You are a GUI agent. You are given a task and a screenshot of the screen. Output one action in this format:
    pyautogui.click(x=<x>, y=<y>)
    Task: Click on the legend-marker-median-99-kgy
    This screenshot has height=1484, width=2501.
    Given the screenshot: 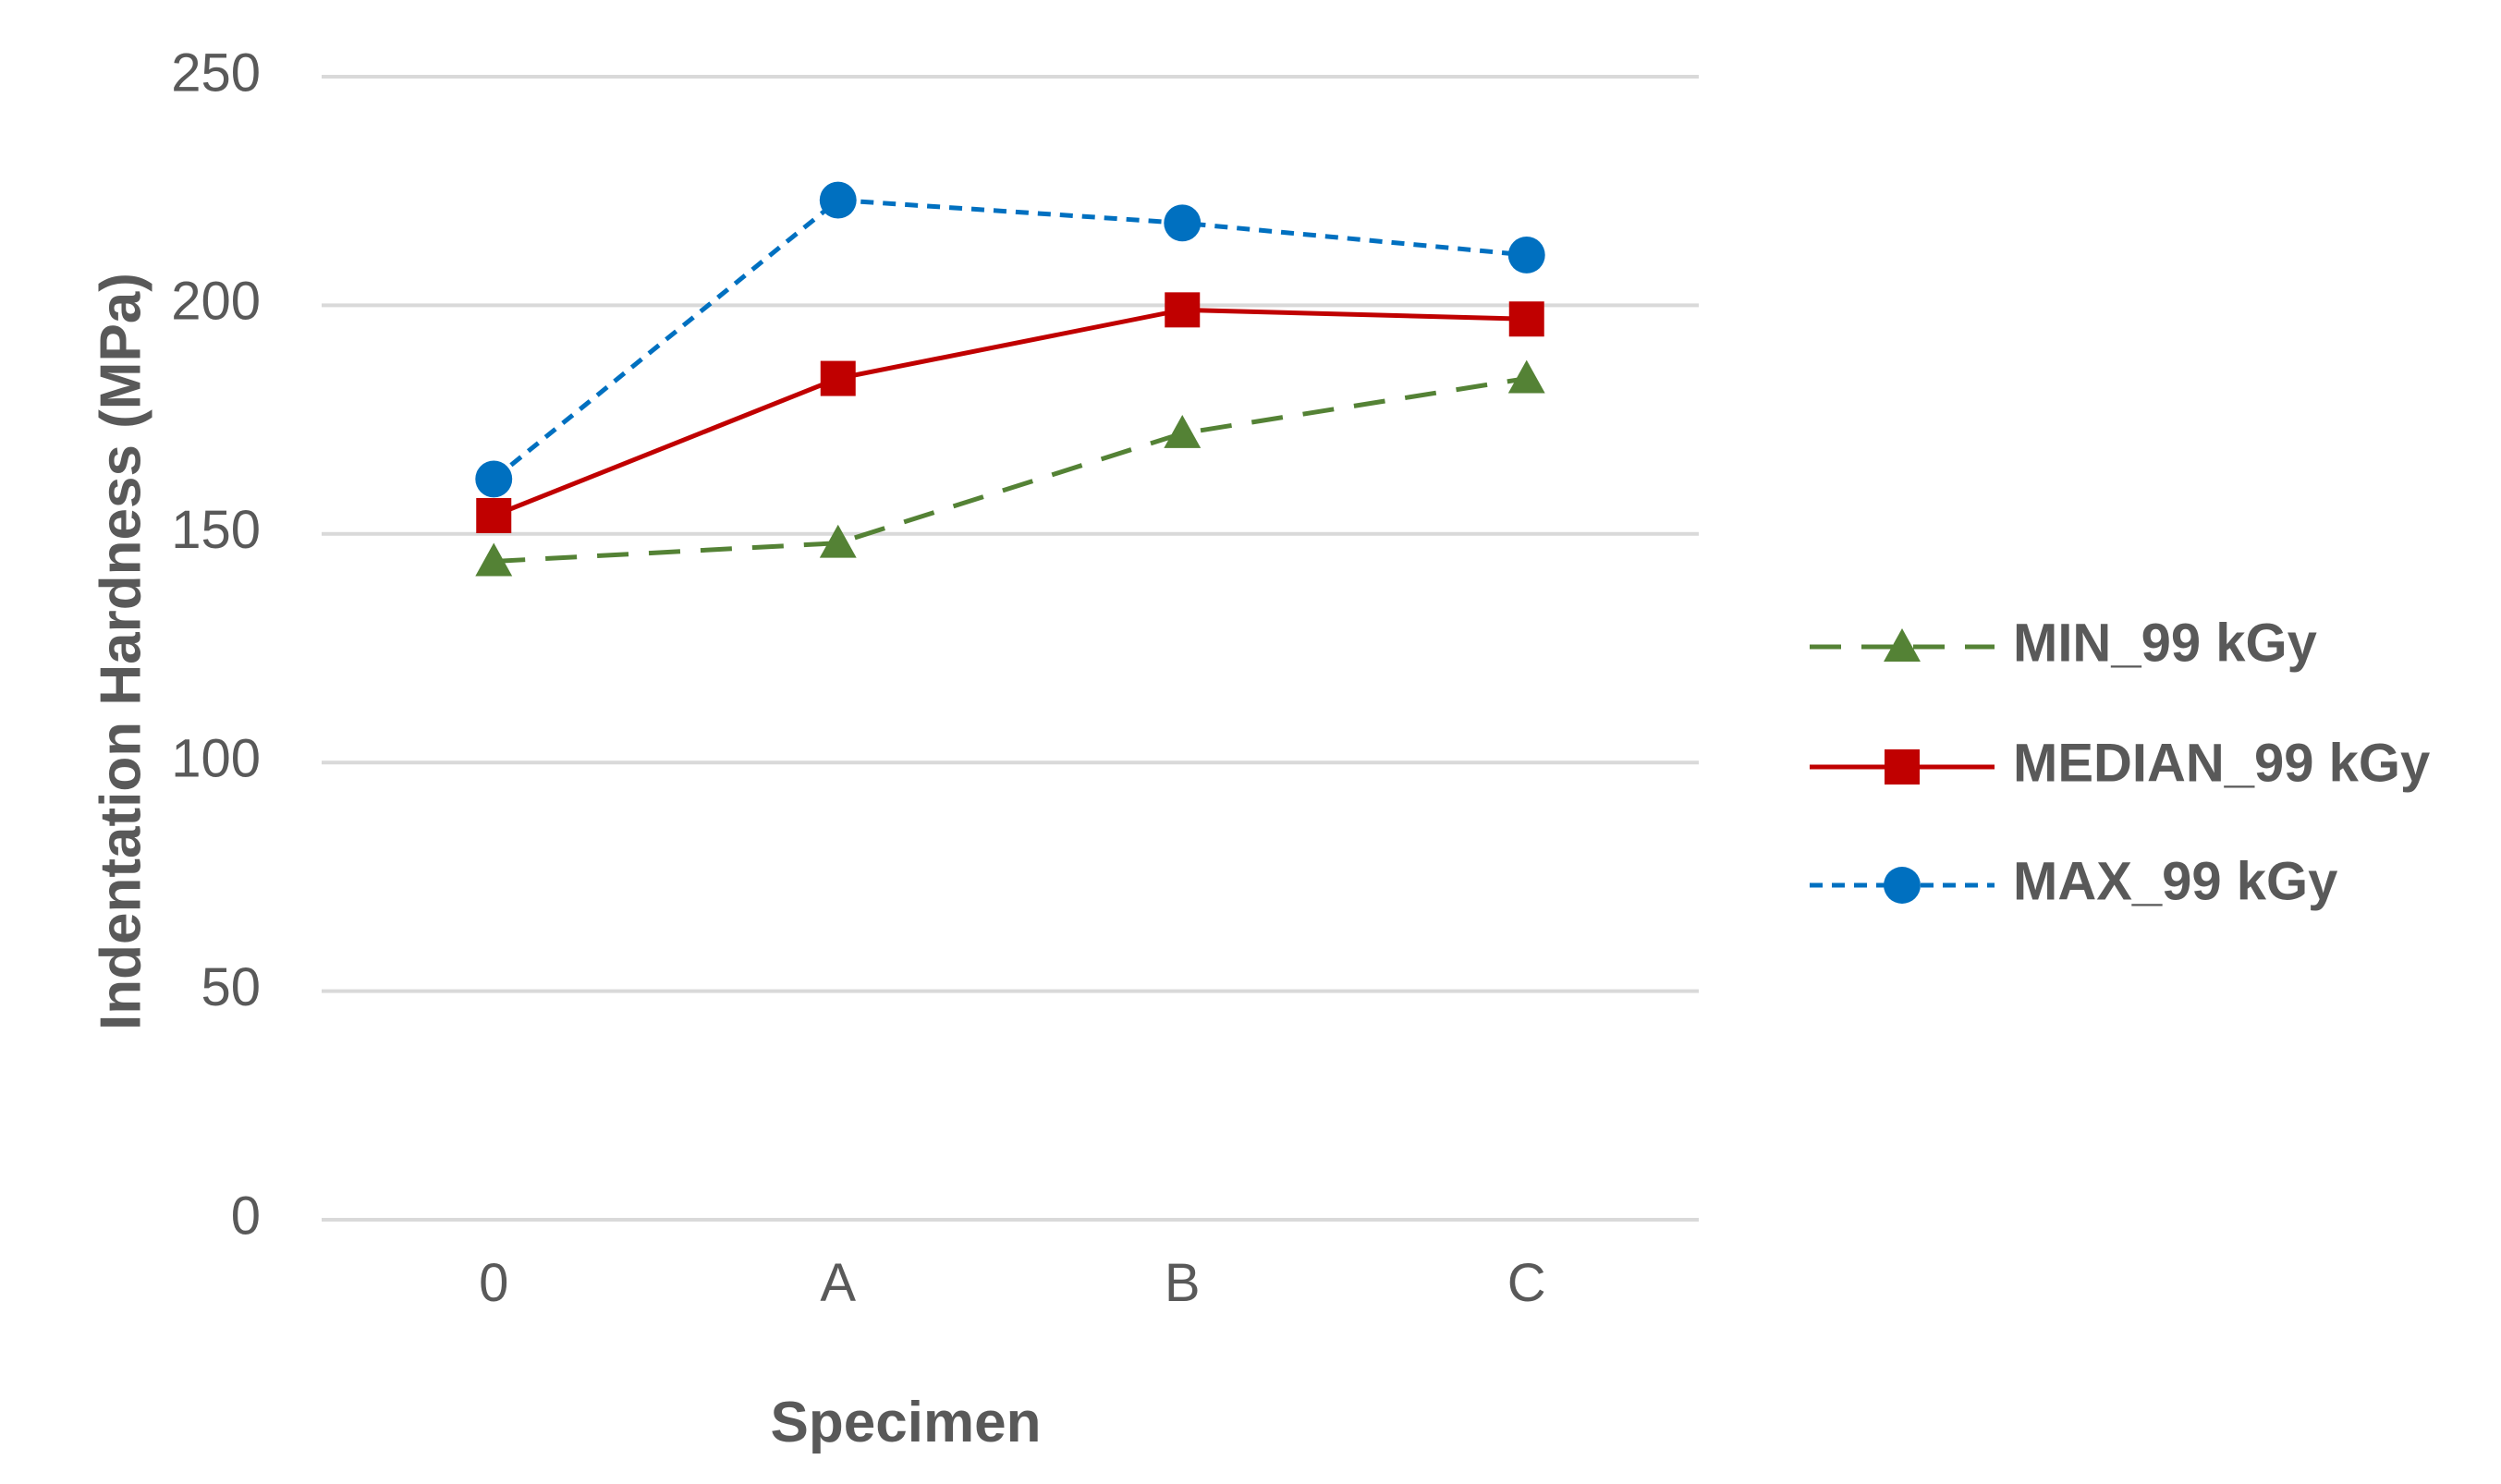 What is the action you would take?
    pyautogui.click(x=1903, y=767)
    